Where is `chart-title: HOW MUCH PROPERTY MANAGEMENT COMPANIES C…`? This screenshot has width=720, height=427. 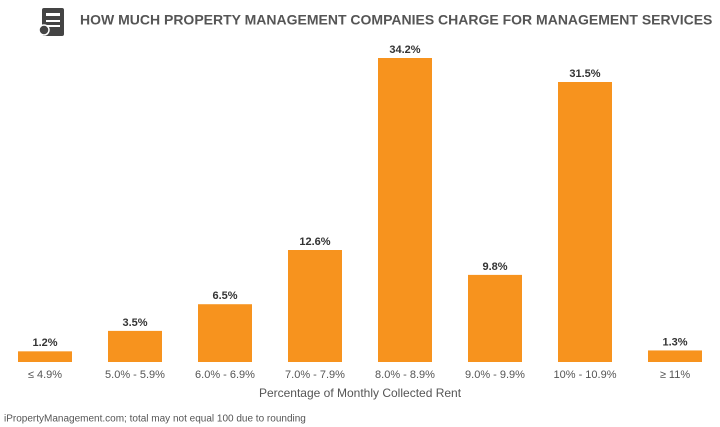 chart-title: HOW MUCH PROPERTY MANAGEMENT COMPANIES C… is located at coordinates (396, 20).